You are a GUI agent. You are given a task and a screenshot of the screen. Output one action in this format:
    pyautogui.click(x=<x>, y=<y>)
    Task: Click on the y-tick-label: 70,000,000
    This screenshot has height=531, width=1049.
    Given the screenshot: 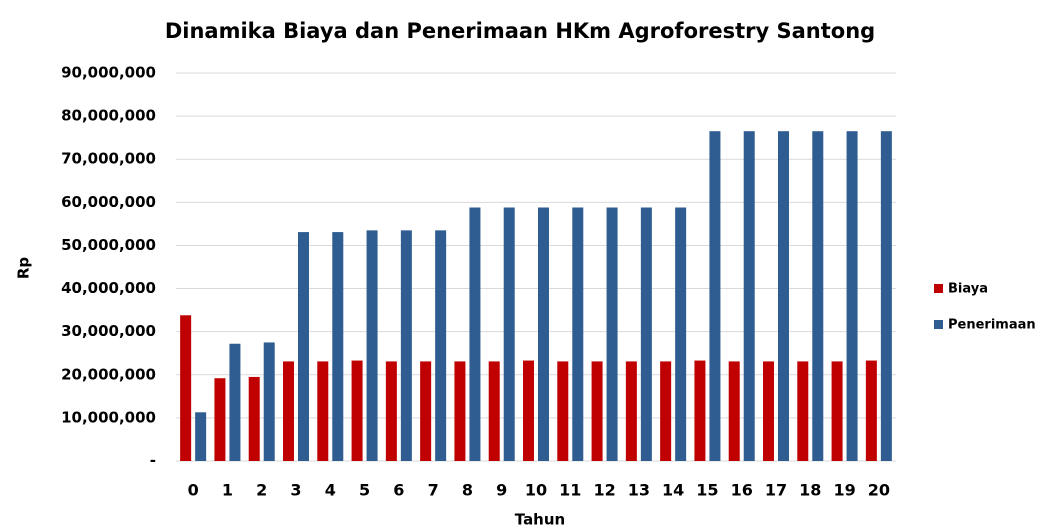 What is the action you would take?
    pyautogui.click(x=108, y=159)
    